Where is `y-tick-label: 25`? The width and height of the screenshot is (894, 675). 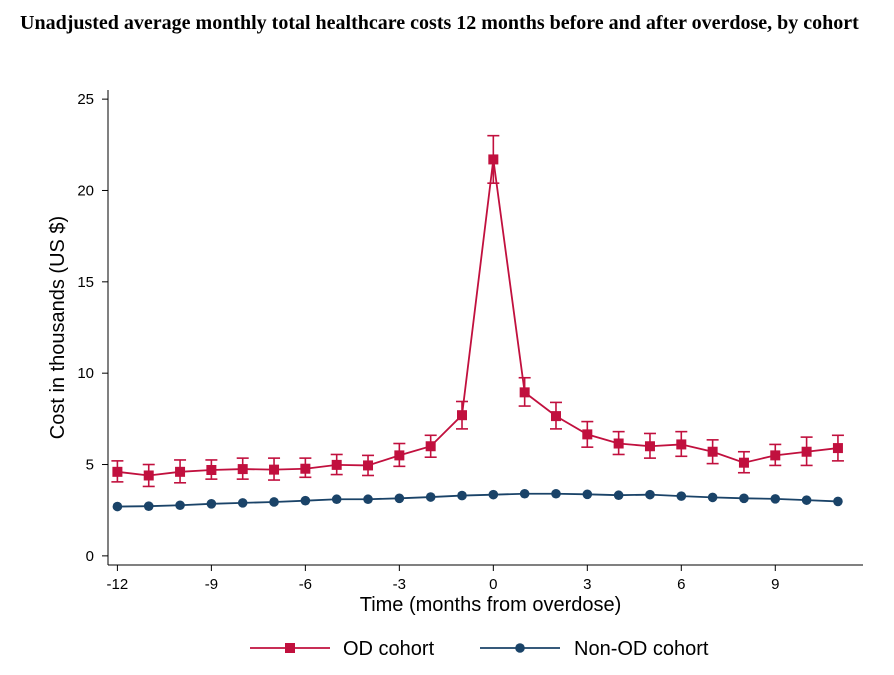
y-tick-label: 25 is located at coordinates (85, 99).